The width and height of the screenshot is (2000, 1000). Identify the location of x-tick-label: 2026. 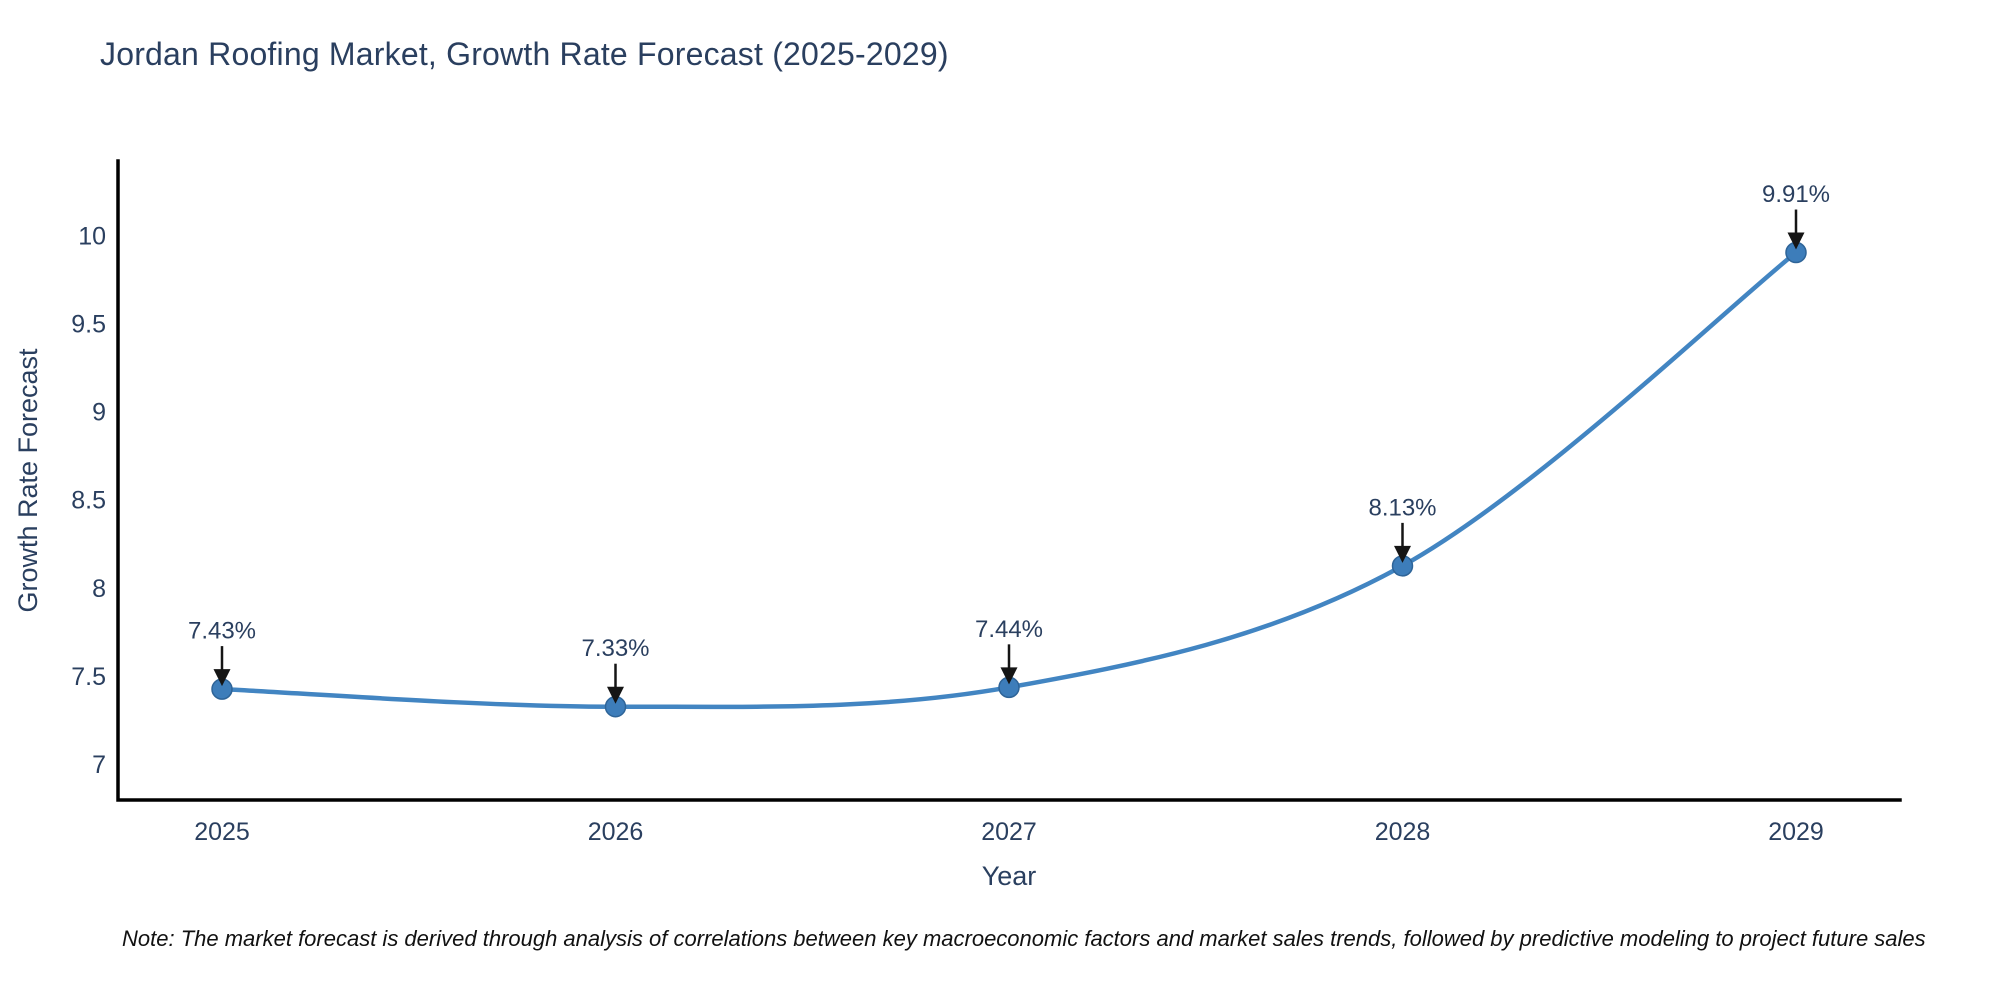
(616, 832).